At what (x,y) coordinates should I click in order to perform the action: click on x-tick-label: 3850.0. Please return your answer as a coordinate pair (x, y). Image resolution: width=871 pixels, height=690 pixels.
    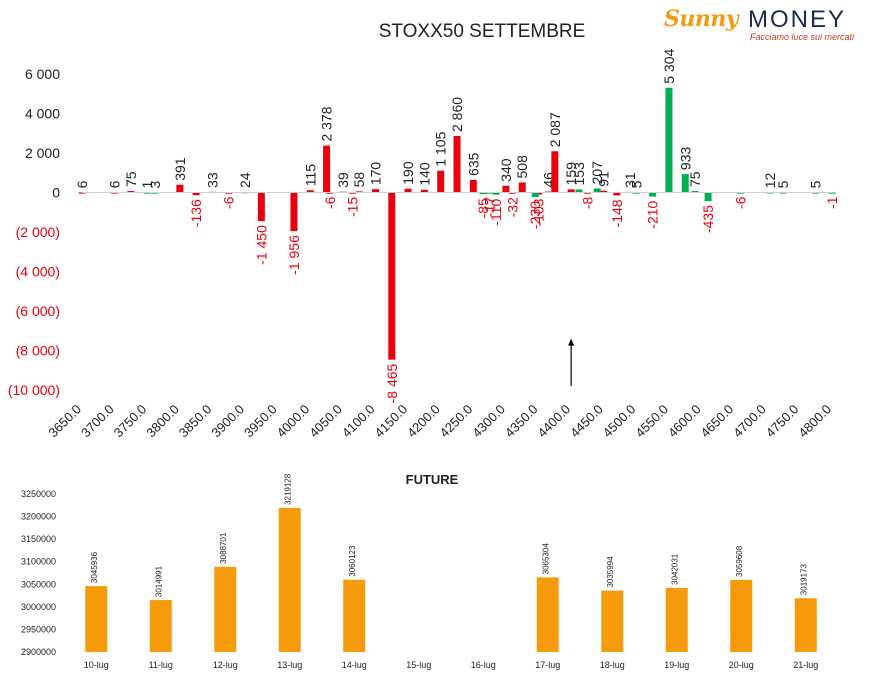
    Looking at the image, I should click on (195, 421).